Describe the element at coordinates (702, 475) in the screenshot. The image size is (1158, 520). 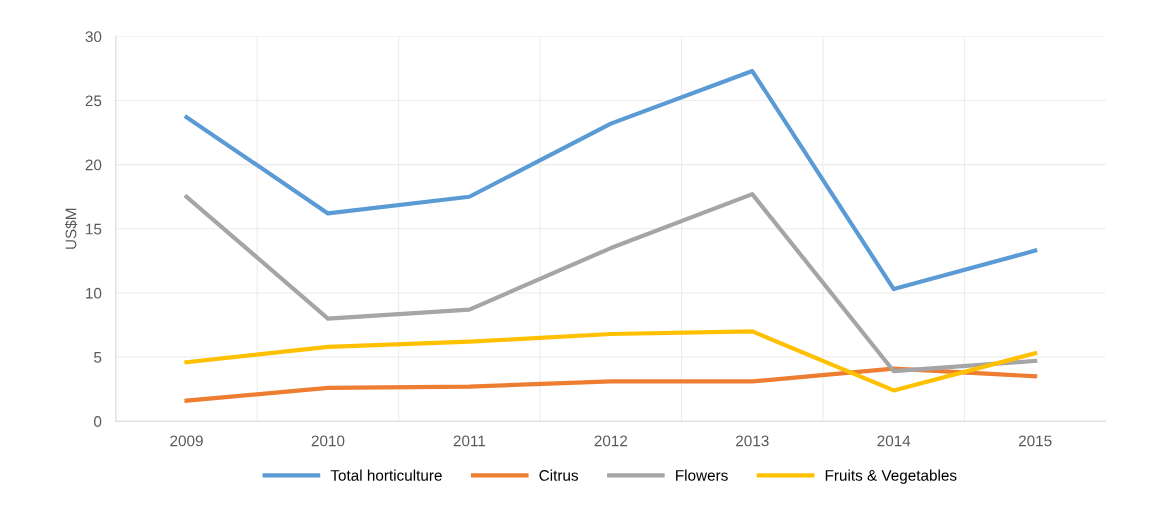
I see `legend-label: Flowers` at that location.